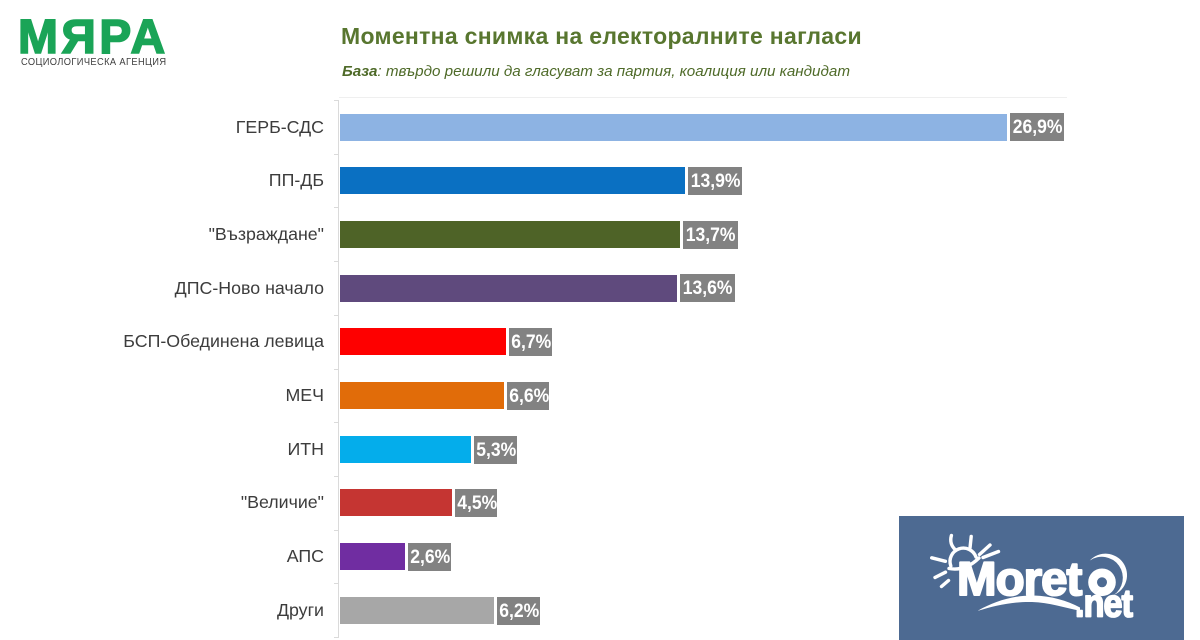  Describe the element at coordinates (1019, 579) in the screenshot. I see `svg-text: Moret` at that location.